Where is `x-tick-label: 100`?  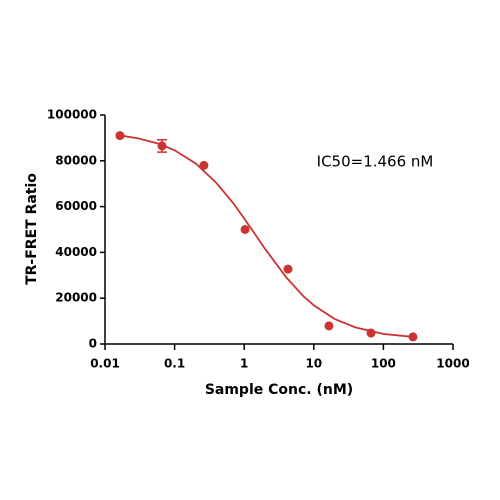
x-tick-label: 100 is located at coordinates (383, 364).